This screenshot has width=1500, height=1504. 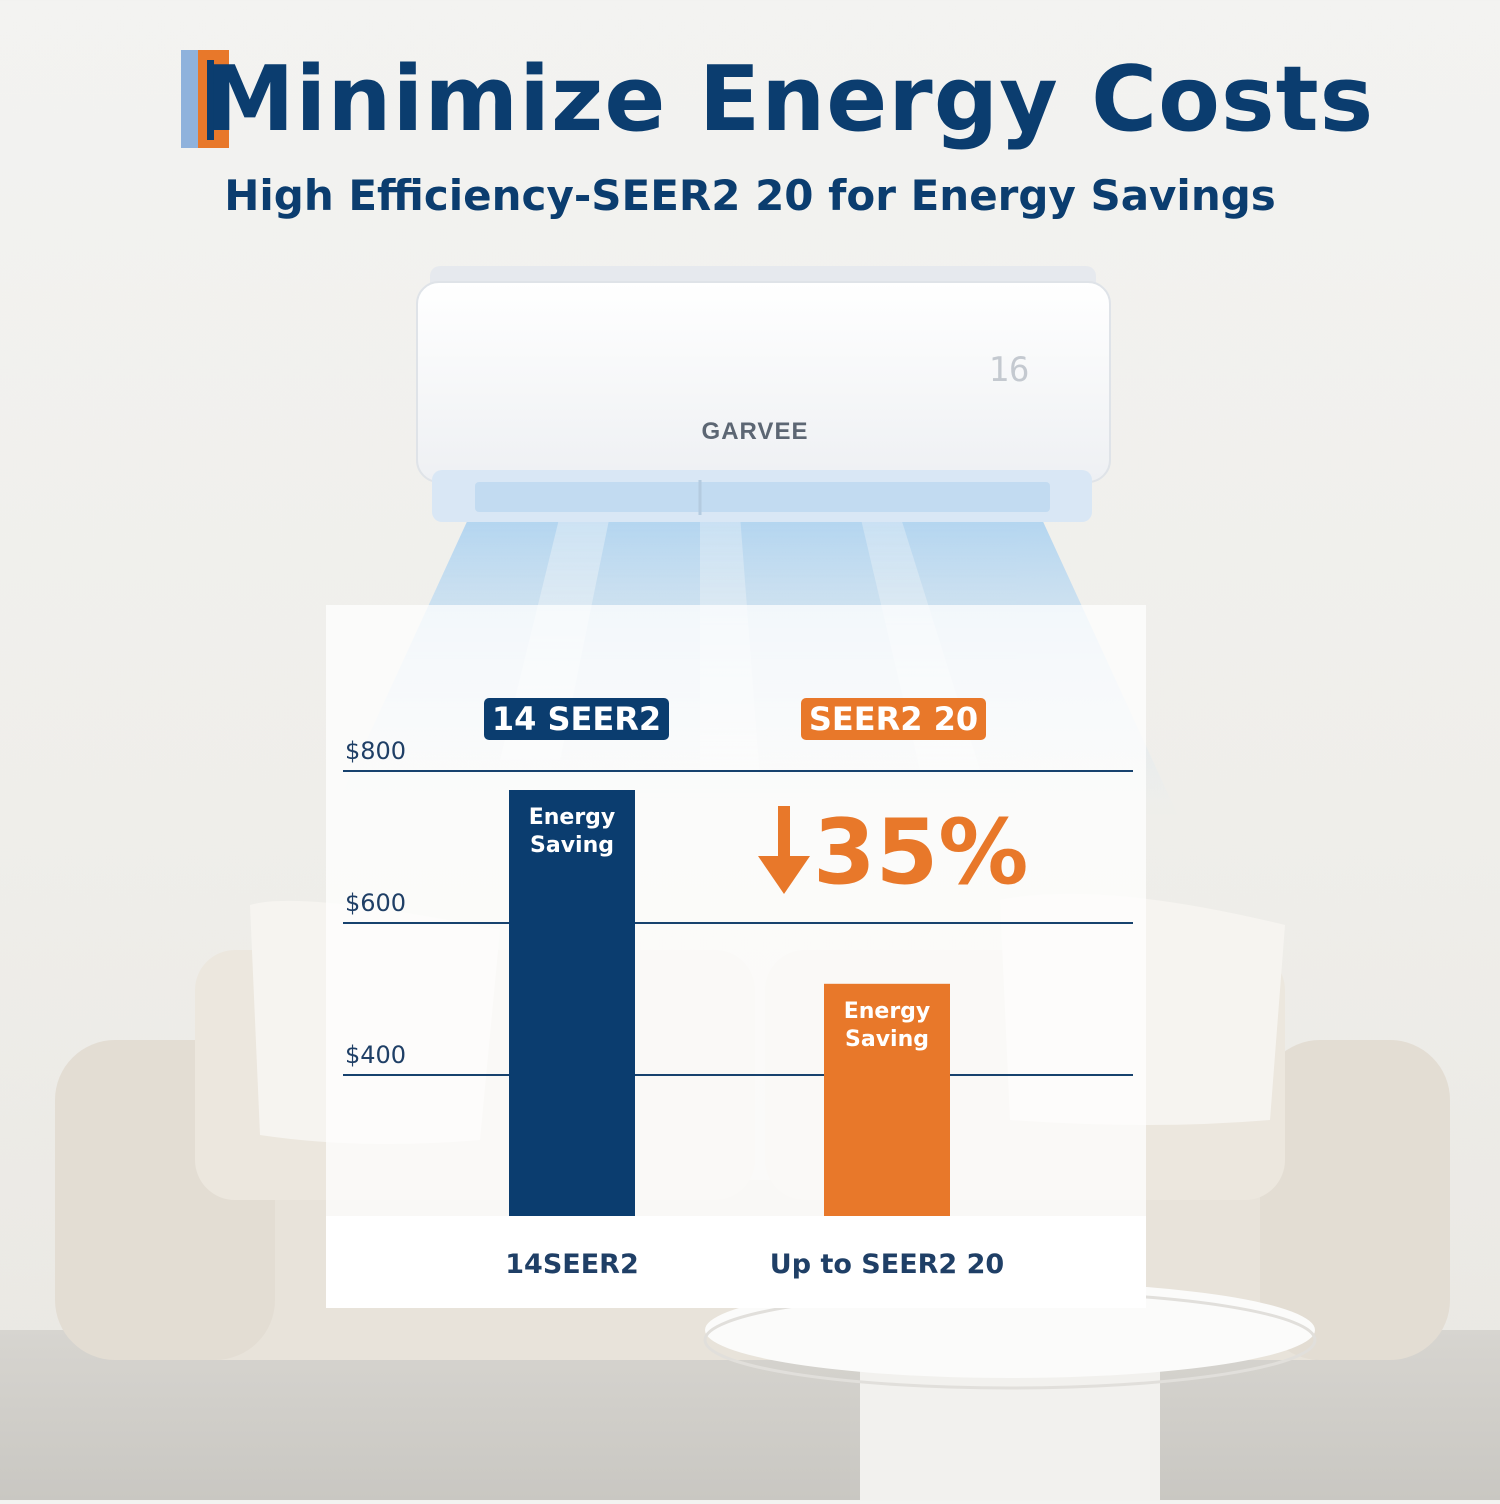 I want to click on x-tick-14seer2: 14SEER2, so click(x=572, y=1264).